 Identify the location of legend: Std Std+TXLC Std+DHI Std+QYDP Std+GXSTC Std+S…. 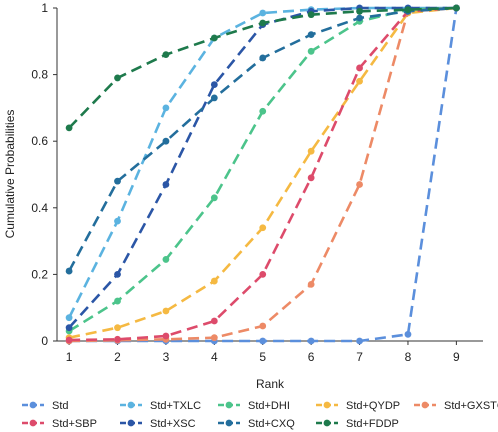
(260, 415).